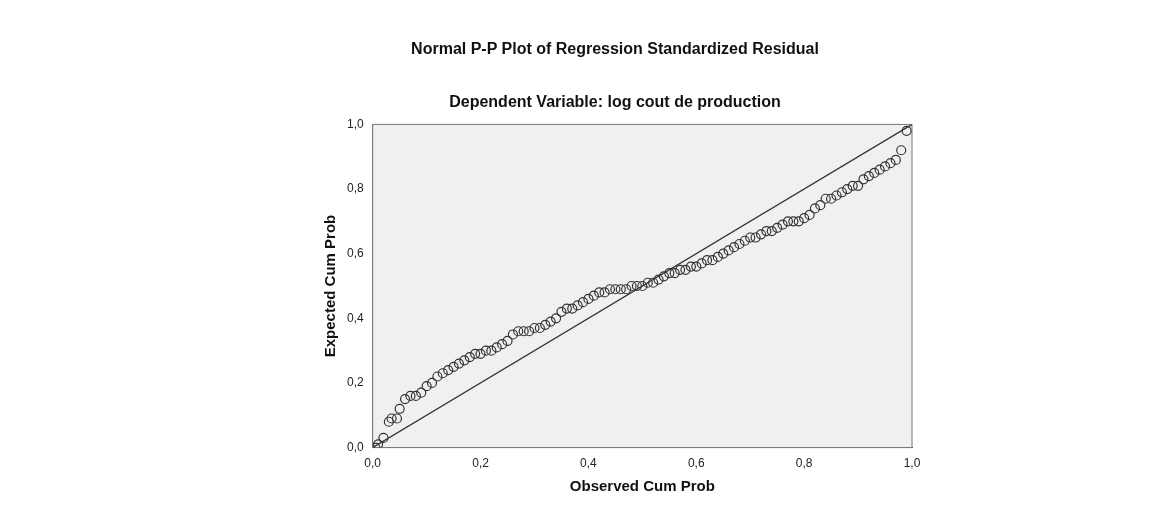 The width and height of the screenshot is (1174, 510). Describe the element at coordinates (330, 286) in the screenshot. I see `y-axis-title: Expected Cum Prob` at that location.